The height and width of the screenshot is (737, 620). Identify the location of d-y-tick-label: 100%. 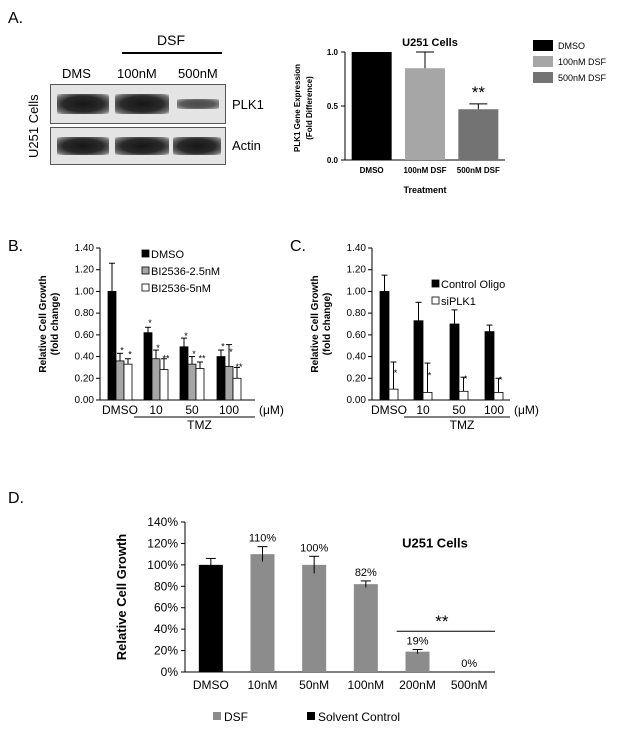
(162, 565).